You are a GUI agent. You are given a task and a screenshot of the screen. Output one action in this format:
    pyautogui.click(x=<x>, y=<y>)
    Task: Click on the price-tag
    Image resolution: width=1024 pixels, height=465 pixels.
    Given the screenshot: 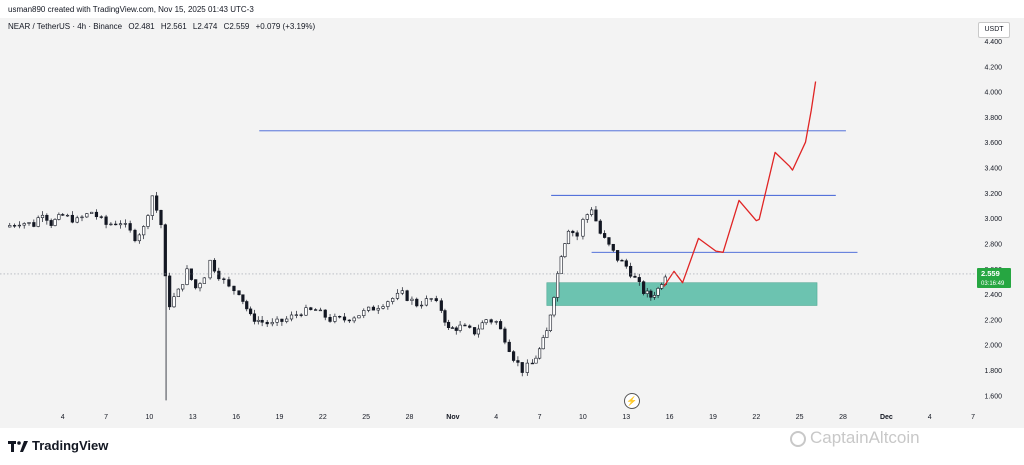 What is the action you would take?
    pyautogui.click(x=994, y=277)
    